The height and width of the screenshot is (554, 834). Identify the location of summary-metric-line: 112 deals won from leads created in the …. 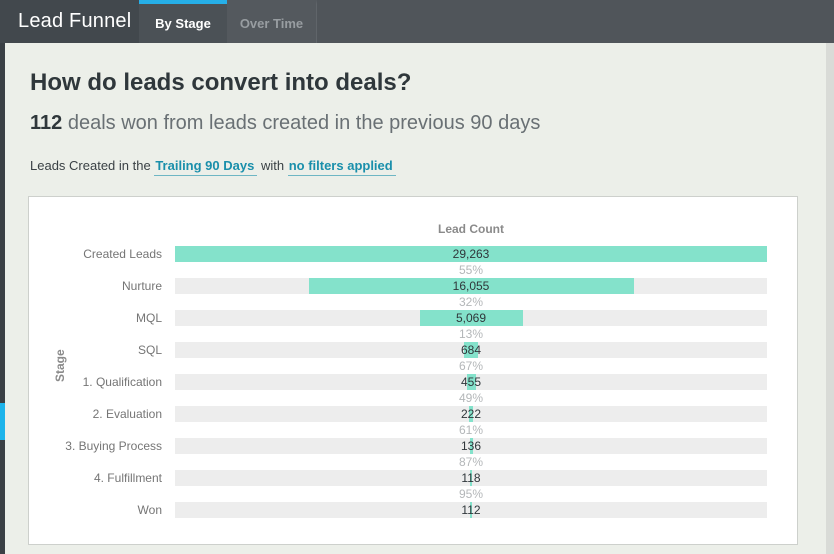
(428, 123).